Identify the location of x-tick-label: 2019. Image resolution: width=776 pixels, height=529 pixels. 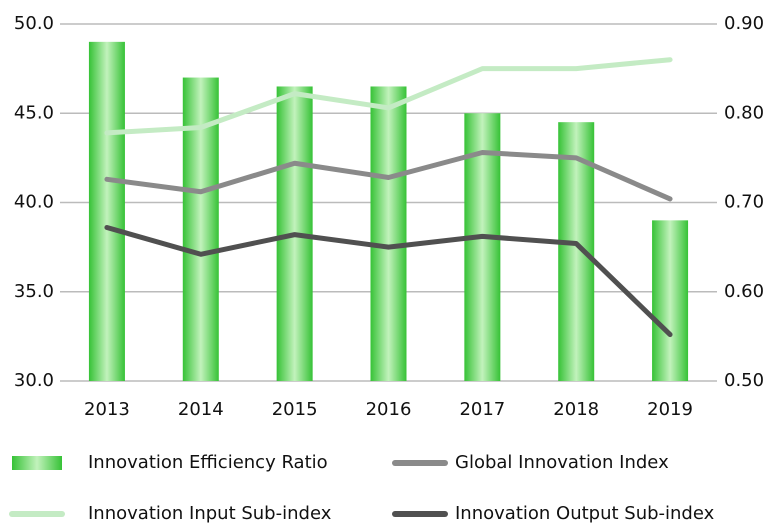
(670, 409).